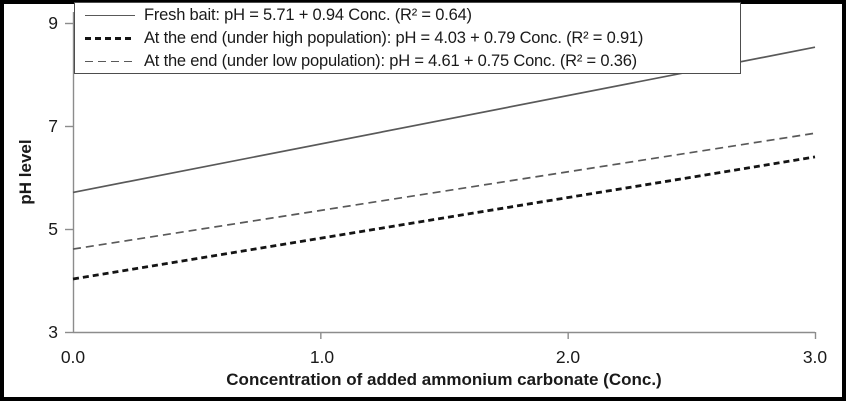 This screenshot has width=846, height=401. I want to click on x-tick-label-3.0: 3.0, so click(815, 357).